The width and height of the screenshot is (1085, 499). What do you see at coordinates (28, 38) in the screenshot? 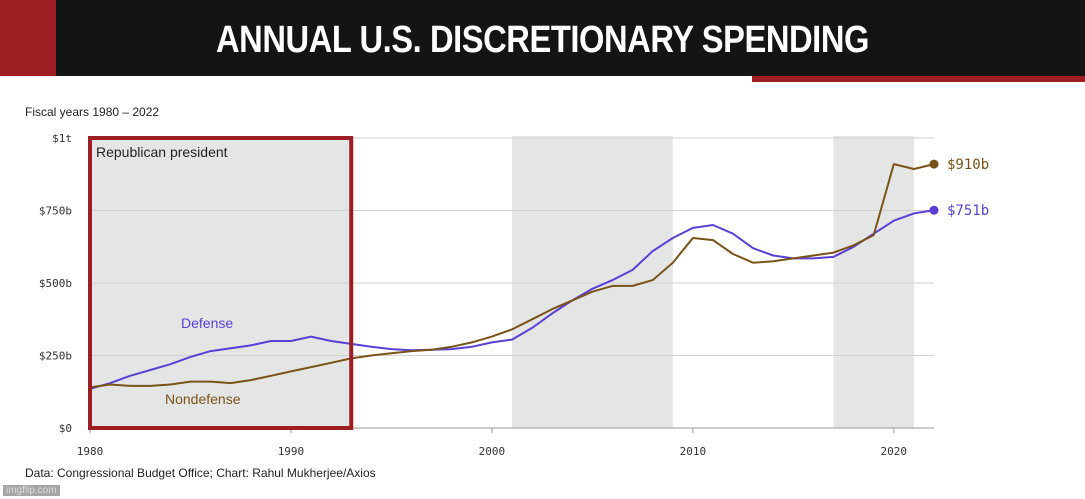
I see `header-accent-left` at bounding box center [28, 38].